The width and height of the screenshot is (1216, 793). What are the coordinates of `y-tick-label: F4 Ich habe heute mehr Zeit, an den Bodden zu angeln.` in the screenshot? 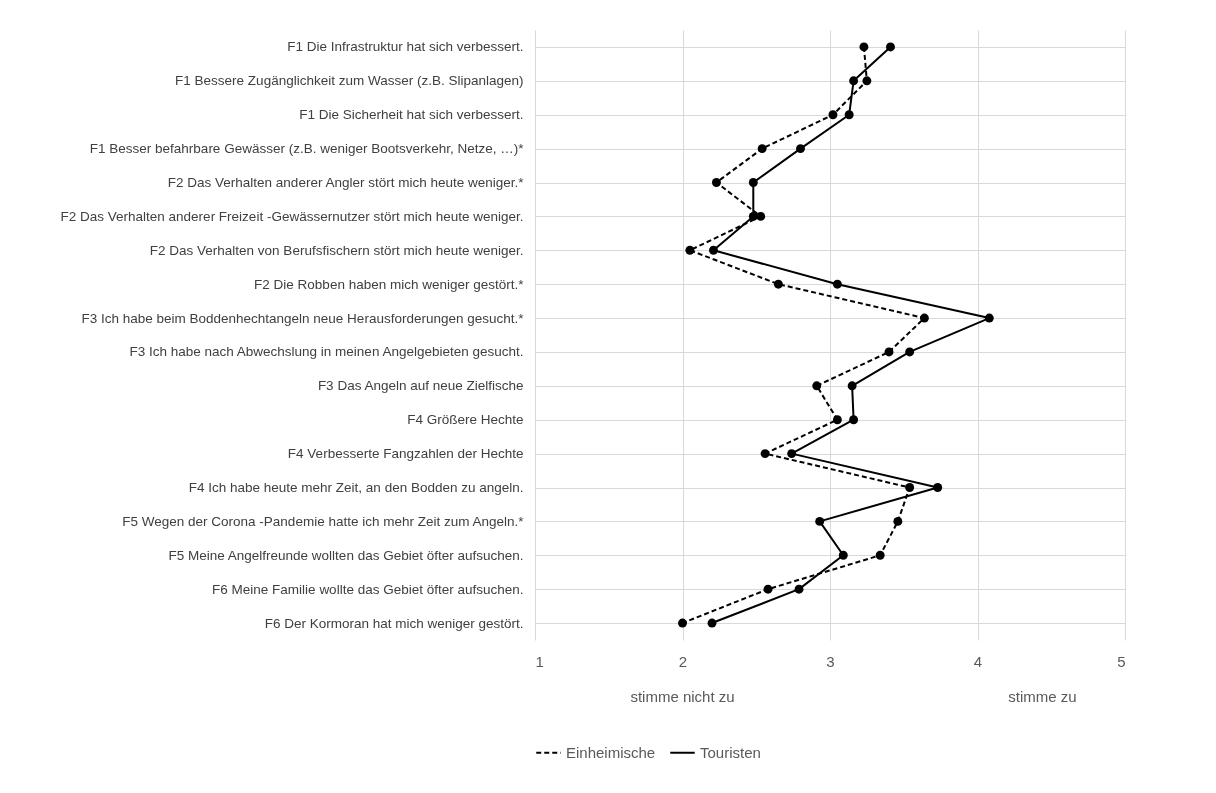 It's located at (356, 487).